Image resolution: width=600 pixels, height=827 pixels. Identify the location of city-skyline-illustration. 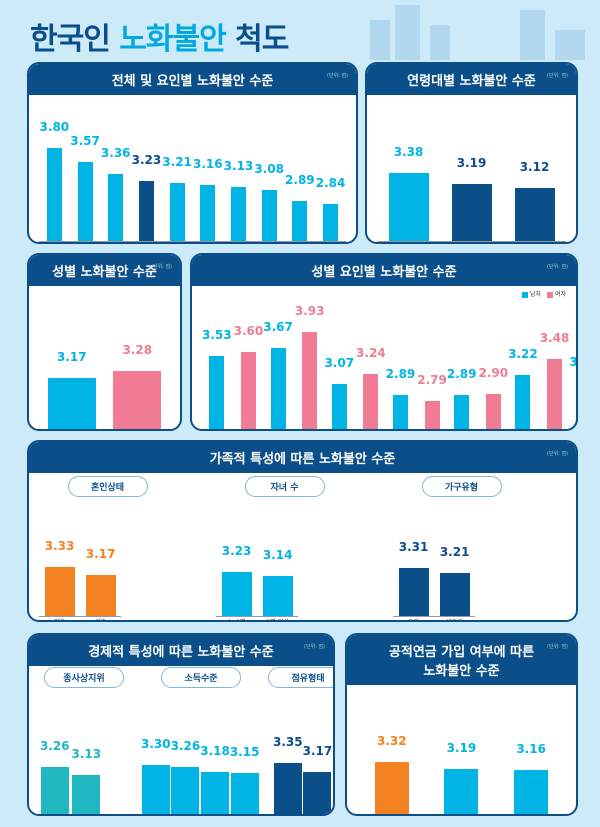
(477, 32).